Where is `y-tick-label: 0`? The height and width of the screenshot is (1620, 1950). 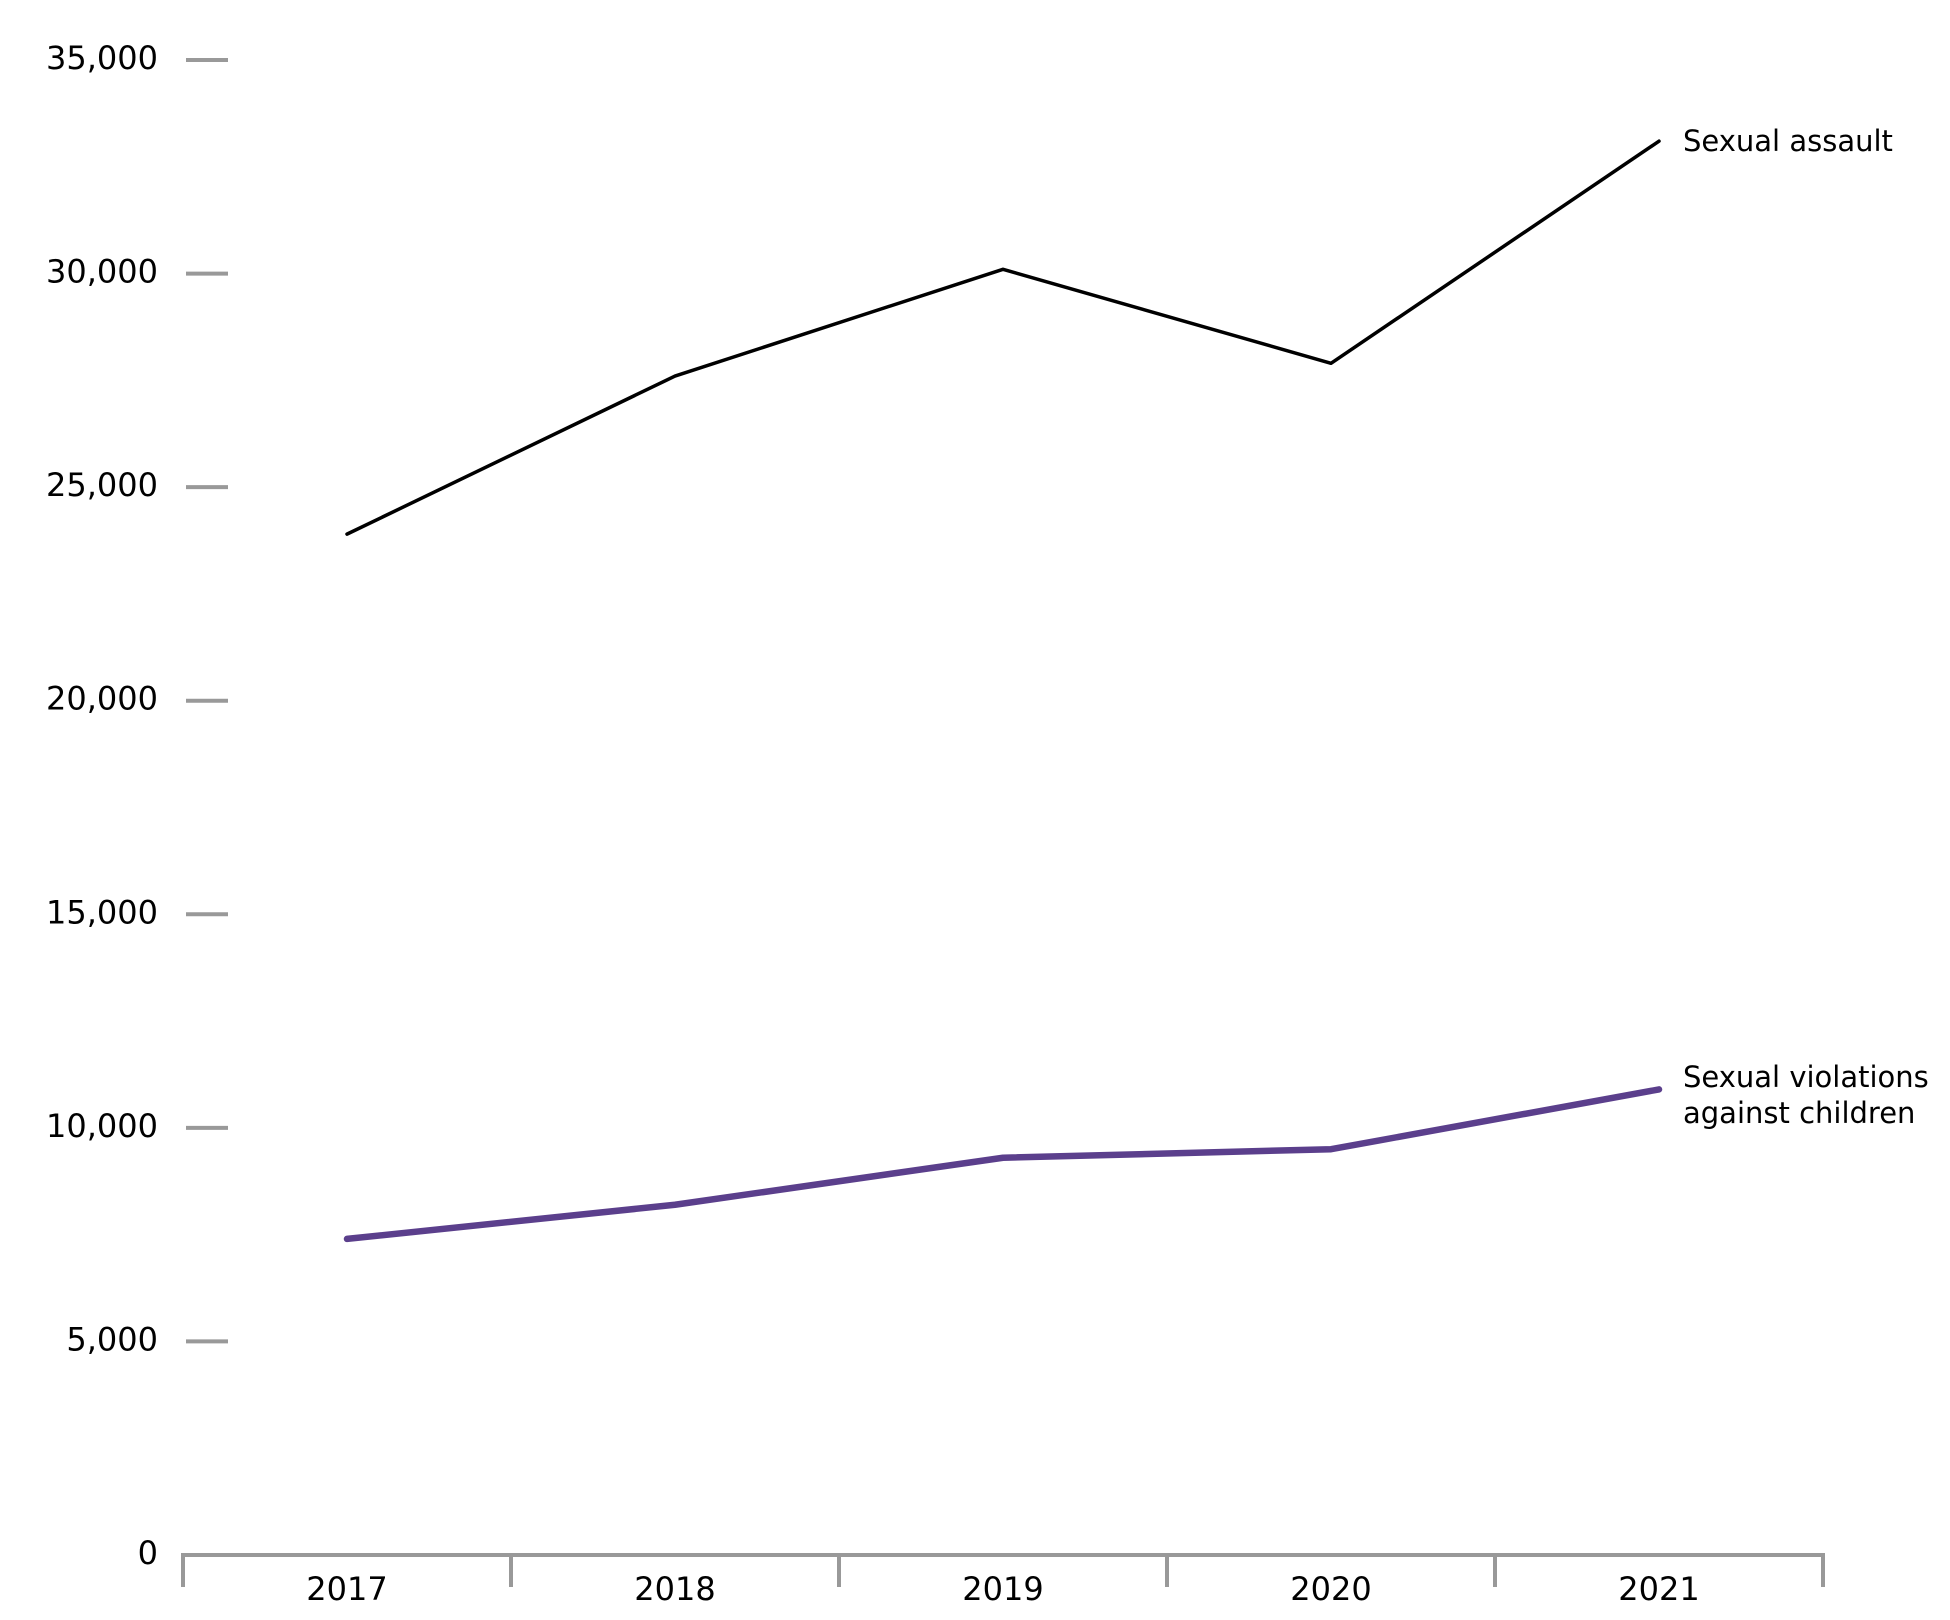 y-tick-label: 0 is located at coordinates (148, 1553).